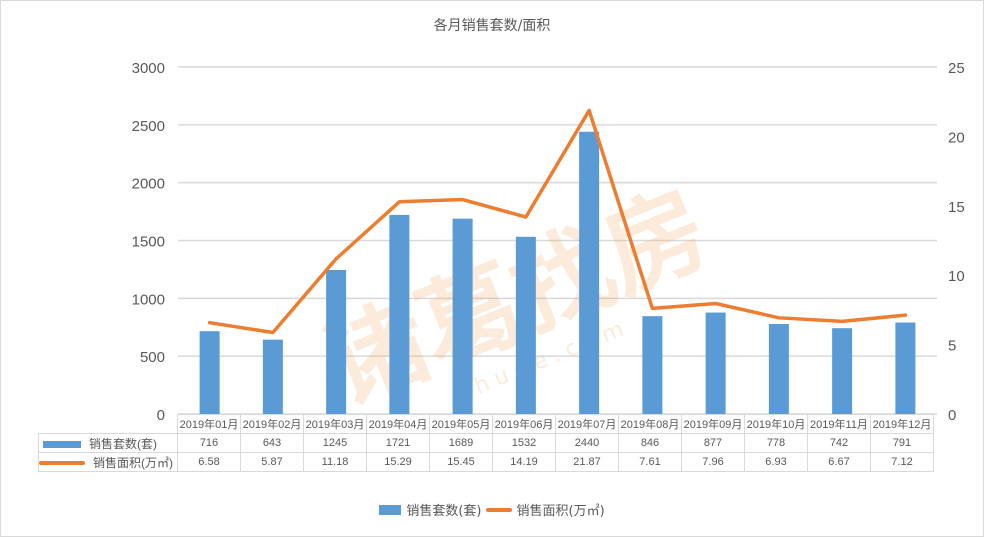 The width and height of the screenshot is (984, 537). Describe the element at coordinates (335, 462) in the screenshot. I see `table-cell: 11.18` at that location.